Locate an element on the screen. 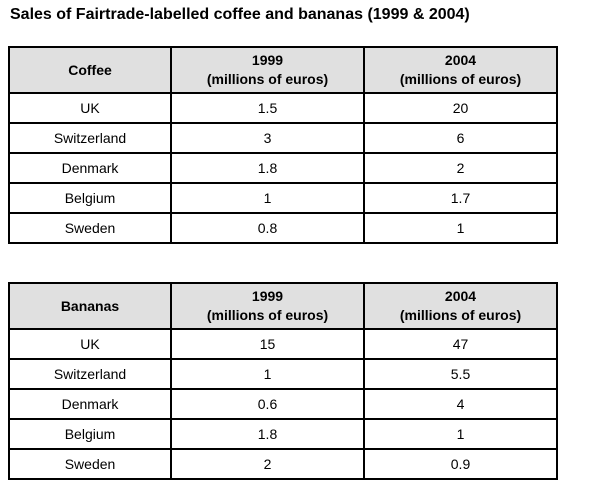 This screenshot has height=504, width=600. value-2004-cell: 5.5 is located at coordinates (460, 374).